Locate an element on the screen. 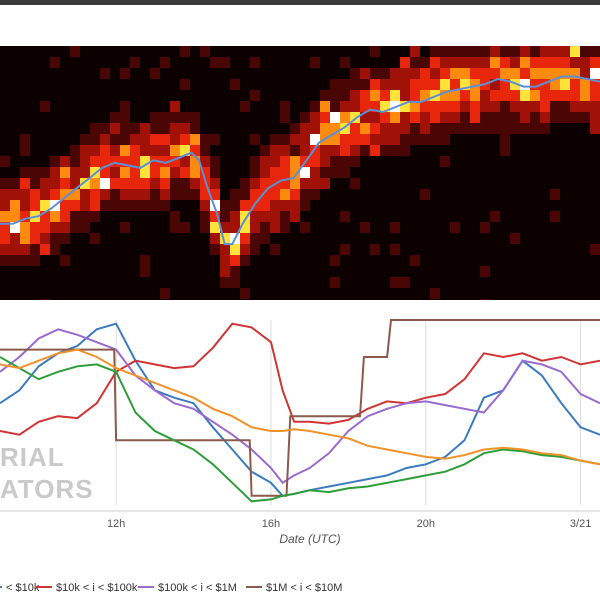  legend-label: $100k < i < $1M is located at coordinates (197, 588).